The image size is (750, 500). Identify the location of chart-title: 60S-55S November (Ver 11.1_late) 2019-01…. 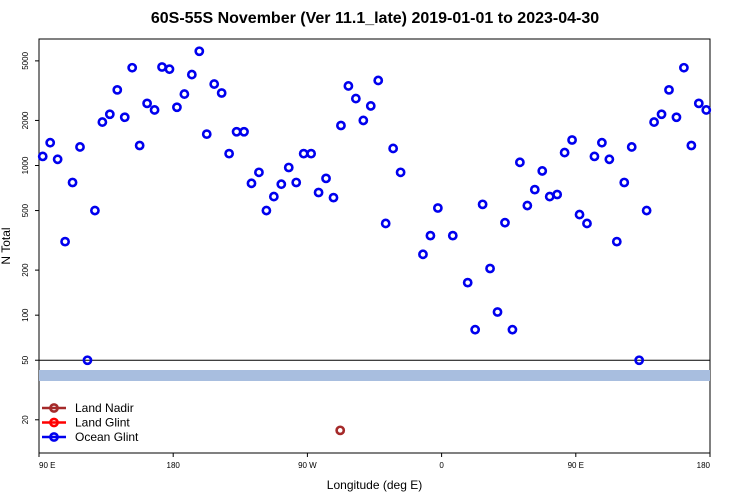
(375, 18).